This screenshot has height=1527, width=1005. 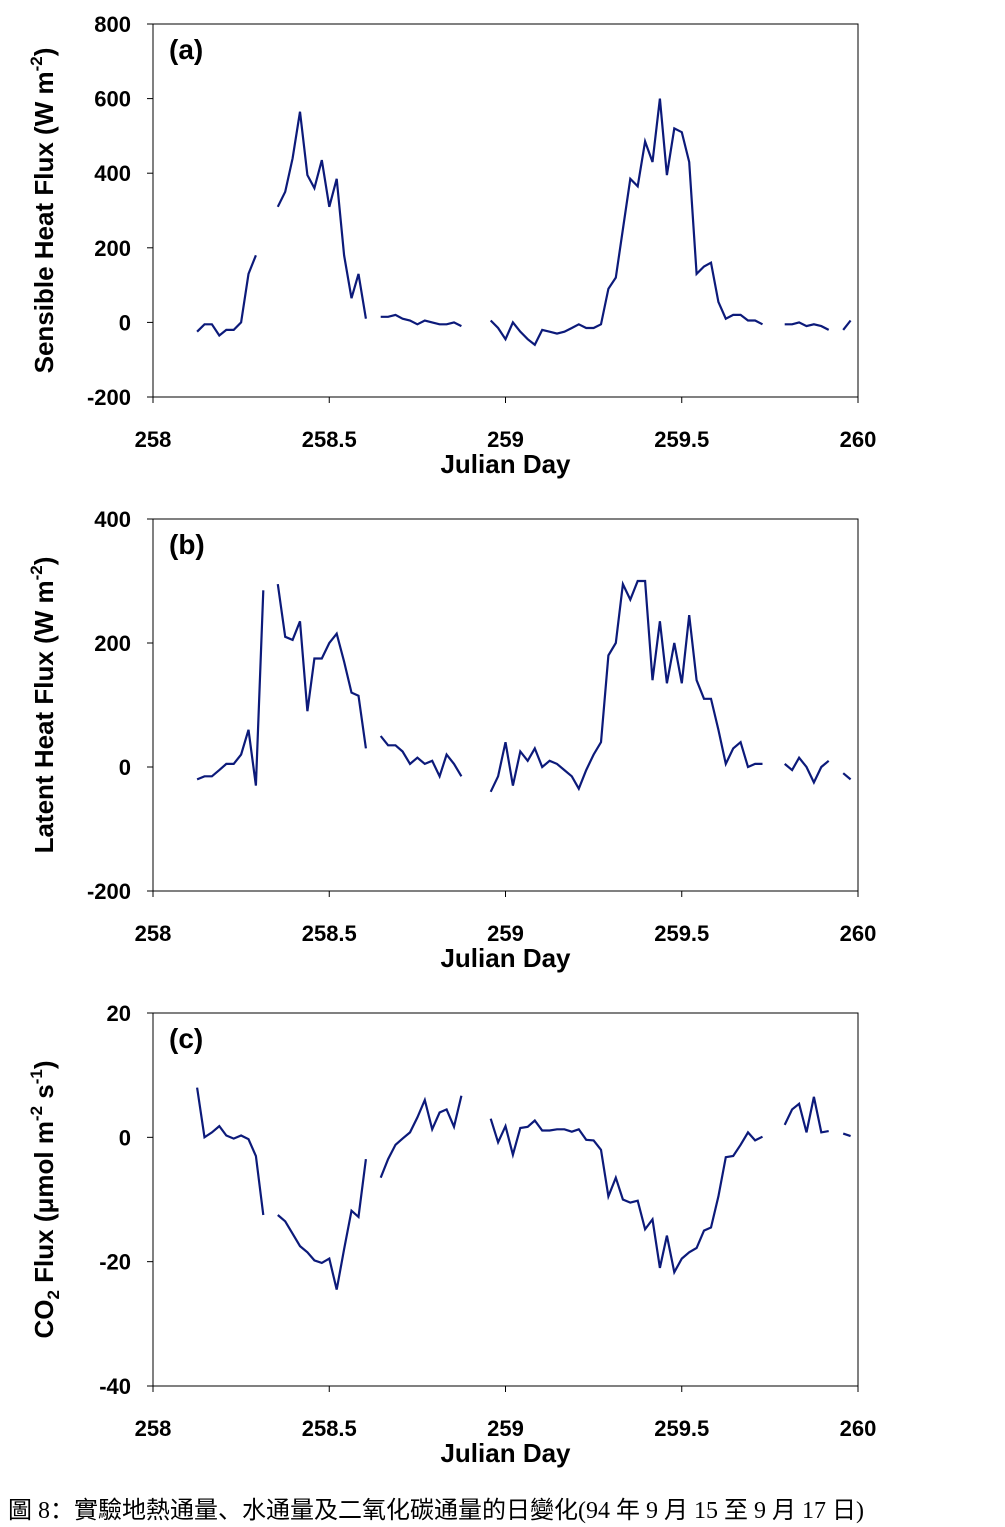 I want to click on y-axis-label-part: -1, so click(x=36, y=1076).